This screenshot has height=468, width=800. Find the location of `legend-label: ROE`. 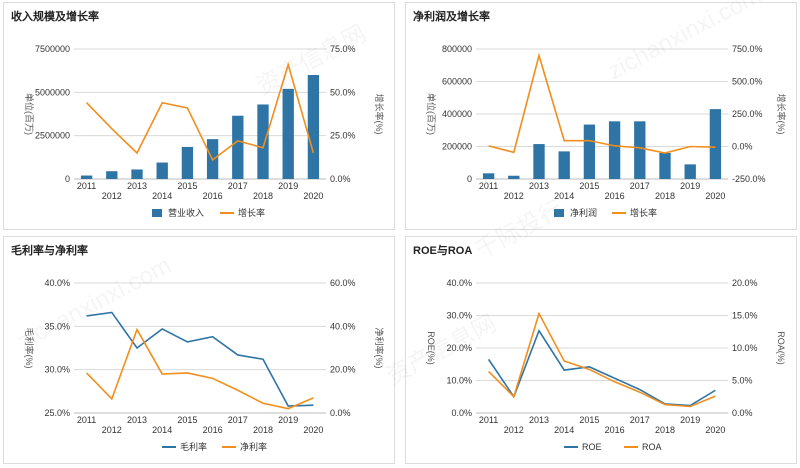

legend-label: ROE is located at coordinates (592, 447).